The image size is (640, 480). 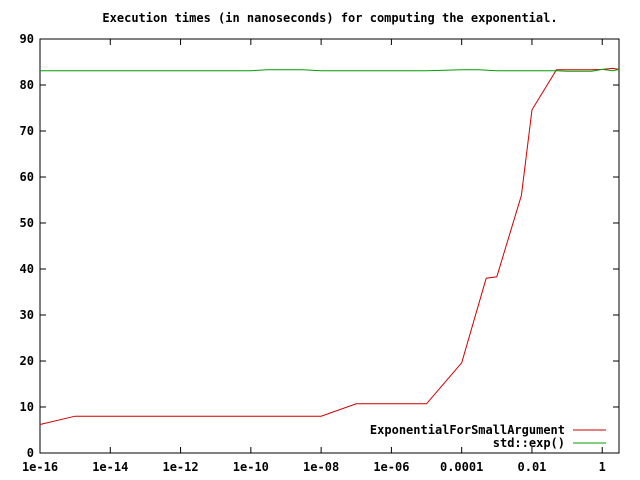 I want to click on x-tick-label: 0.01, so click(x=532, y=467).